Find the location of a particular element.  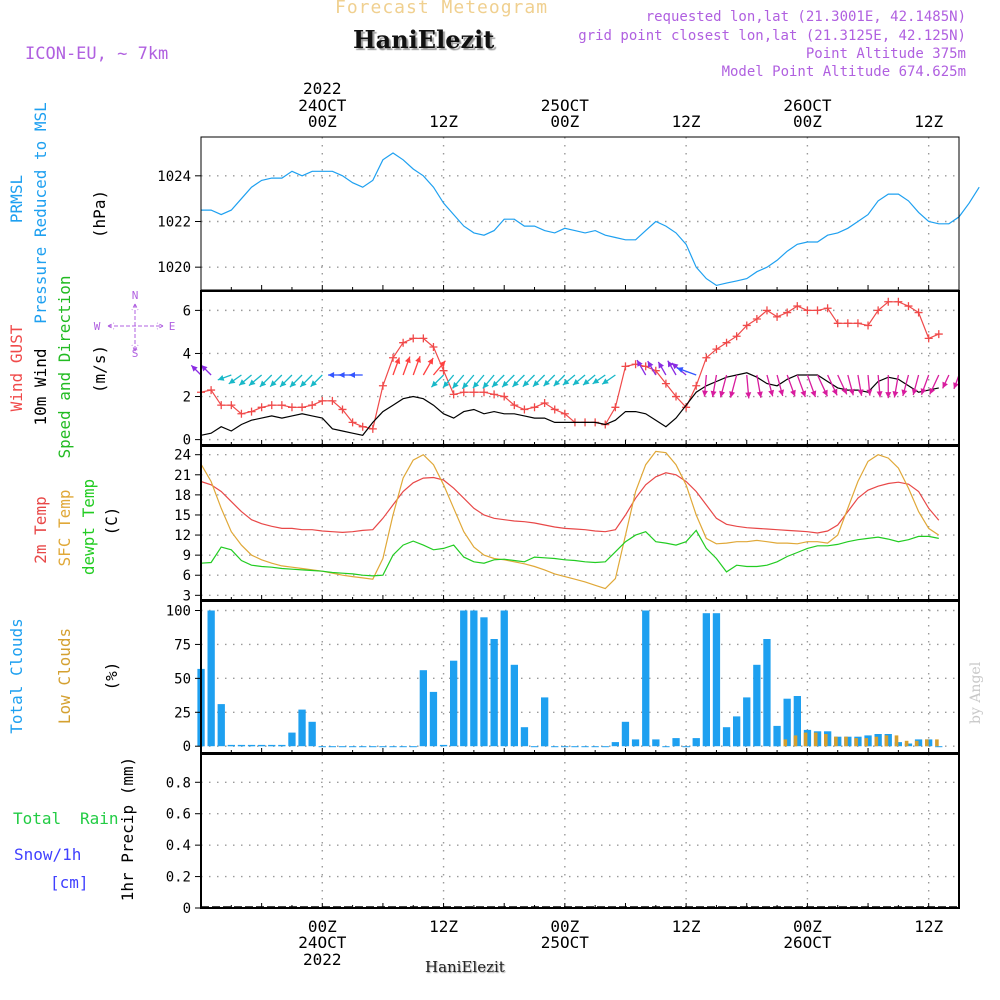

pressure-msl-label: Pressure Reduced to MSL is located at coordinates (40, 213).